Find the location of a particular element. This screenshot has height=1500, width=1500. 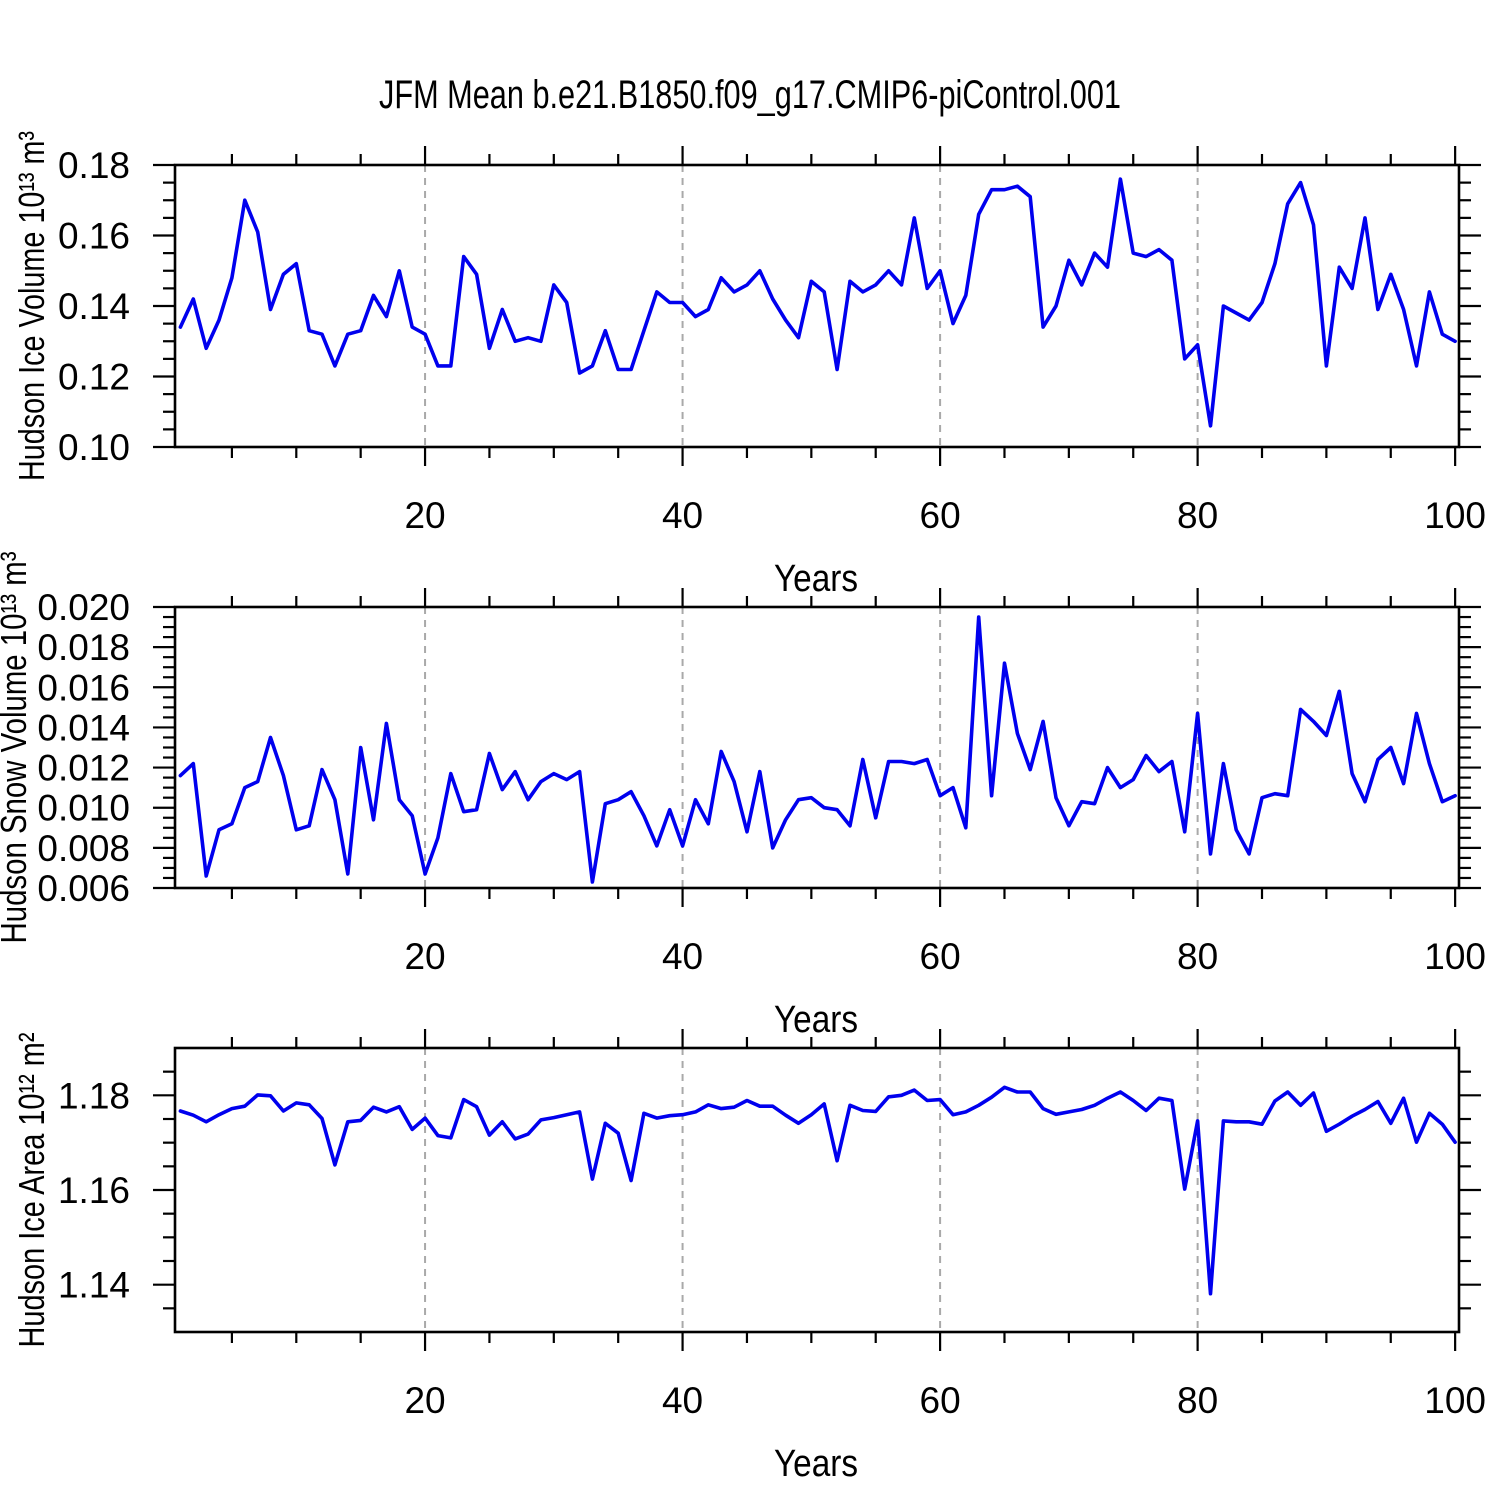

y-axis-title: Hudson Ice Volume 10¹³ m³ is located at coordinates (31, 306).